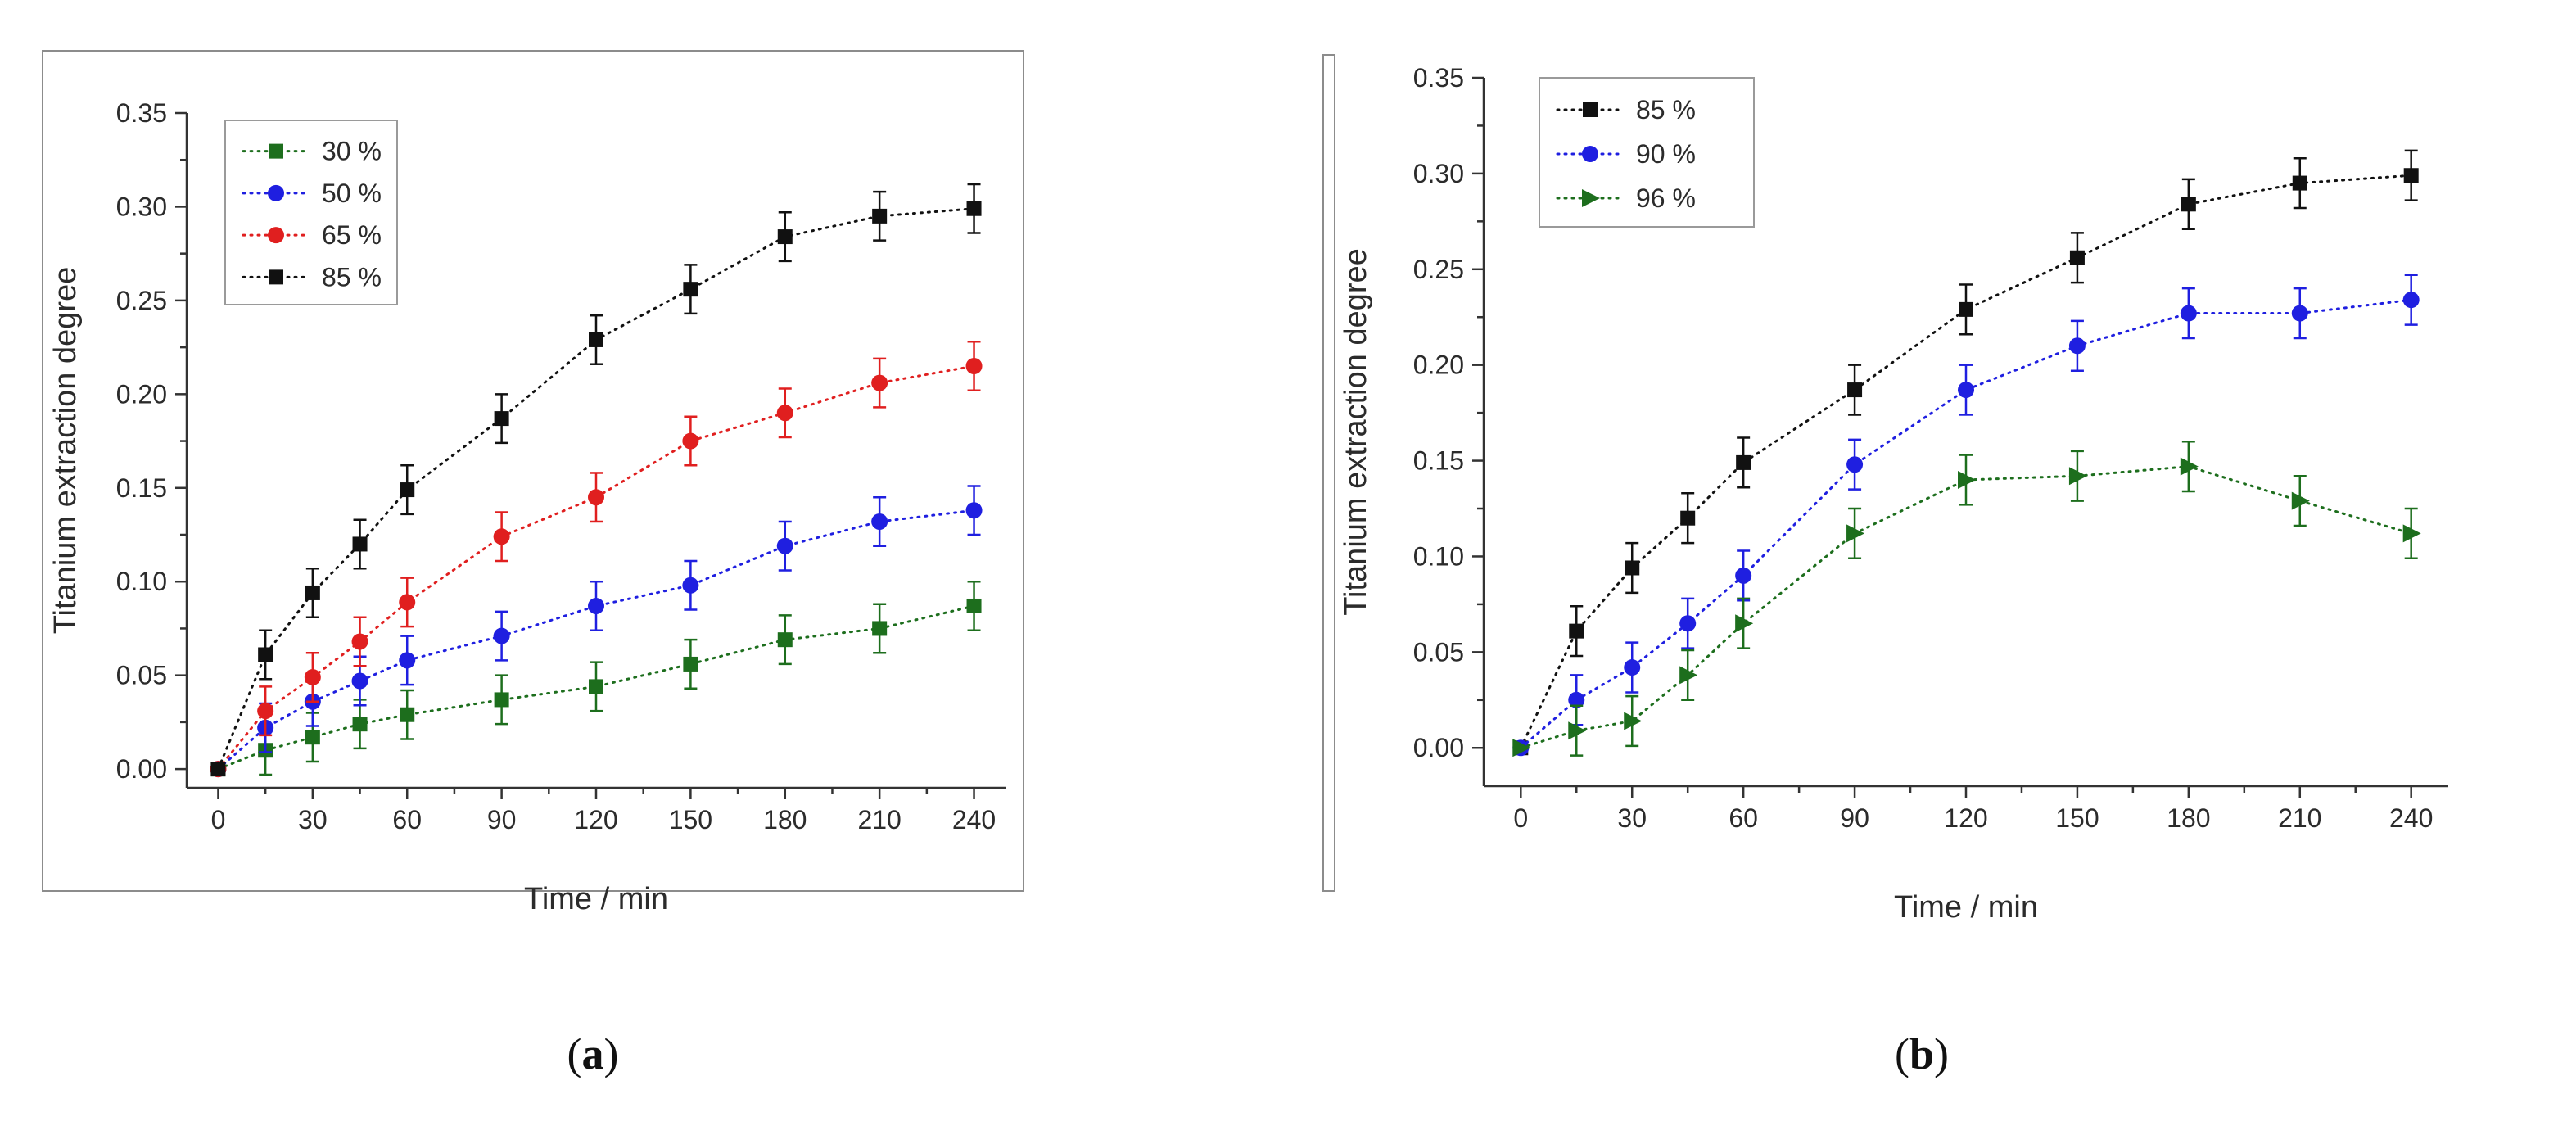 Image resolution: width=2576 pixels, height=1135 pixels. I want to click on legend-label: 65 %, so click(352, 235).